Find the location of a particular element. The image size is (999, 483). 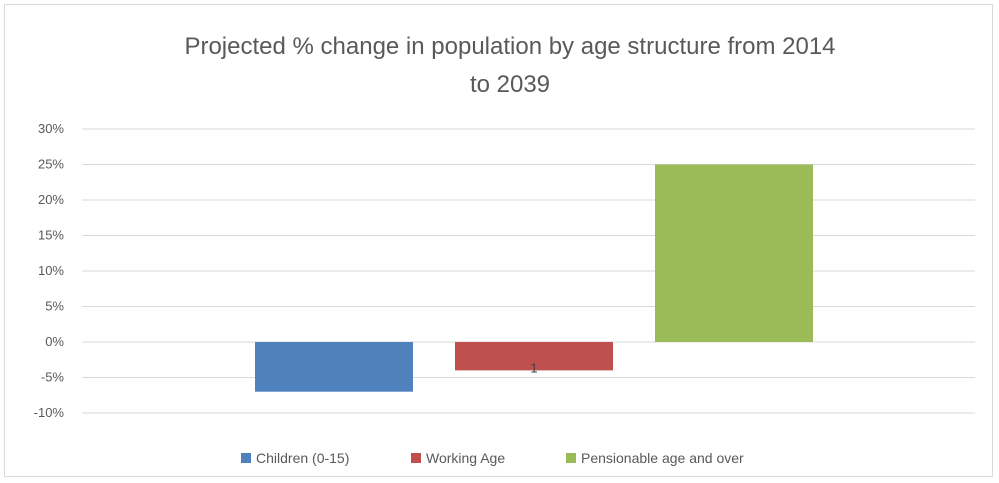

y-tick-label: 10% is located at coordinates (51, 270).